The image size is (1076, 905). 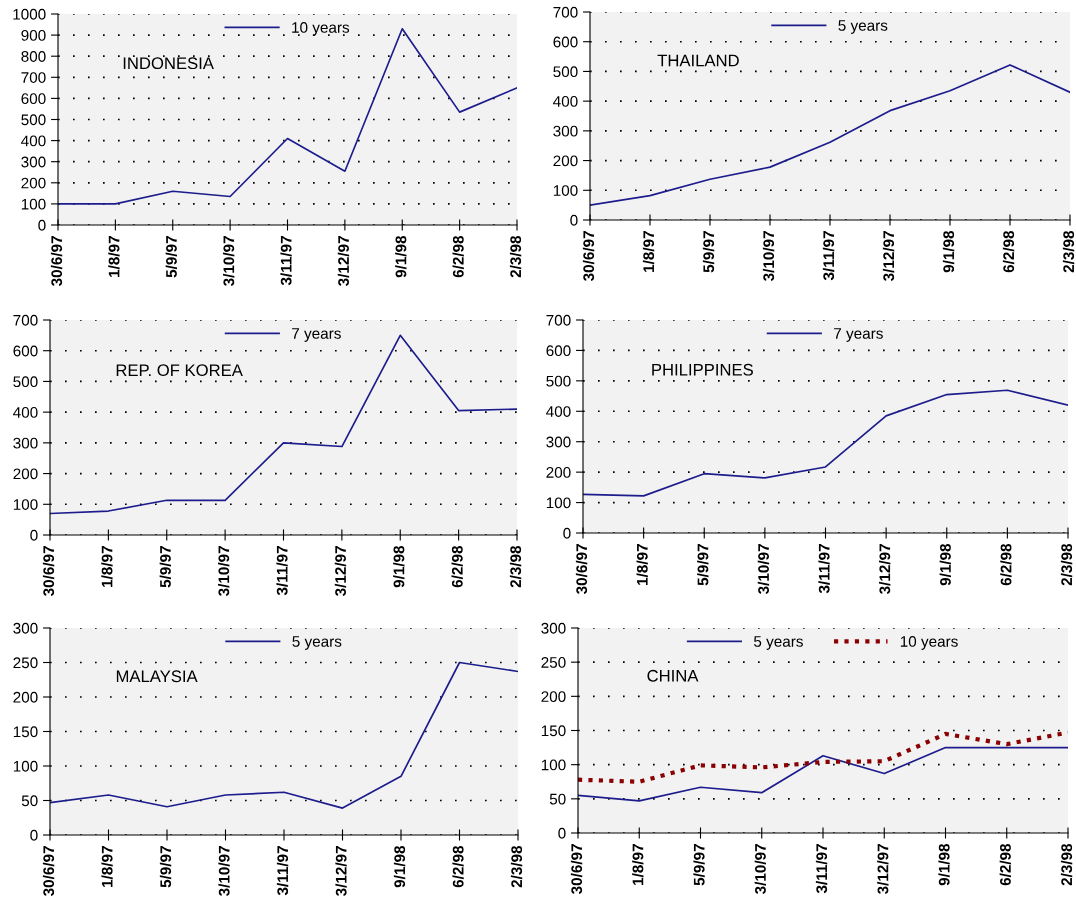 I want to click on legend-label: 7 years, so click(x=858, y=335).